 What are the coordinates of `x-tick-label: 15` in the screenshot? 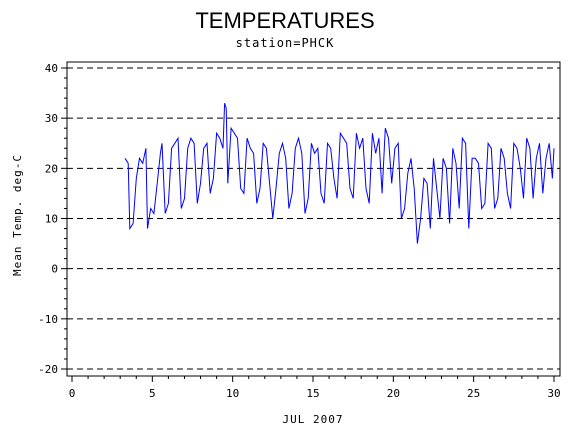 It's located at (312, 393).